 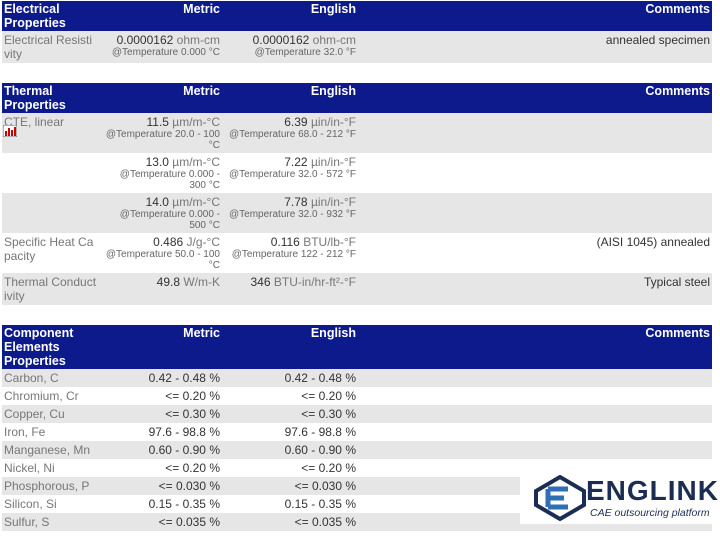 What do you see at coordinates (285, 242) in the screenshot?
I see `value: 0.116` at bounding box center [285, 242].